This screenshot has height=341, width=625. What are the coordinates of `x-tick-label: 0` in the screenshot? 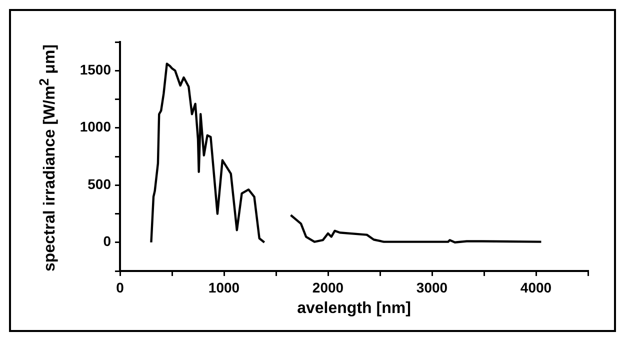 It's located at (120, 287).